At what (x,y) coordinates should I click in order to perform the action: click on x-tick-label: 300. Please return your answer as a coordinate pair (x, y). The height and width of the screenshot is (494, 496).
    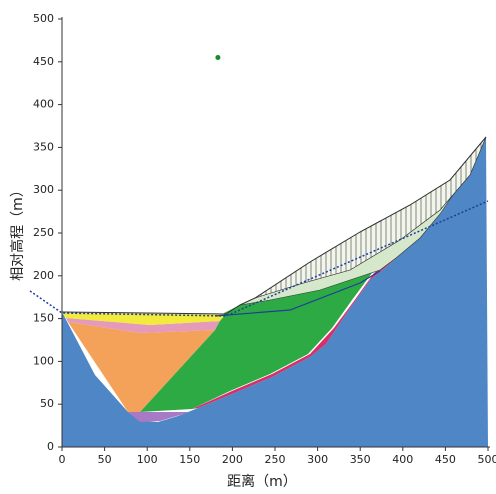
    Looking at the image, I should click on (317, 459).